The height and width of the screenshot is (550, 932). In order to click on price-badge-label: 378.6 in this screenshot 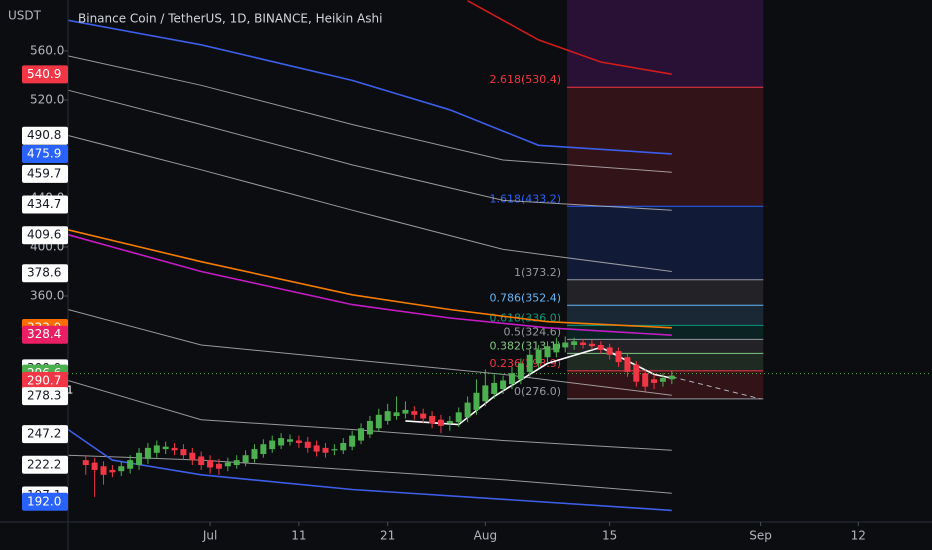, I will do `click(44, 273)`.